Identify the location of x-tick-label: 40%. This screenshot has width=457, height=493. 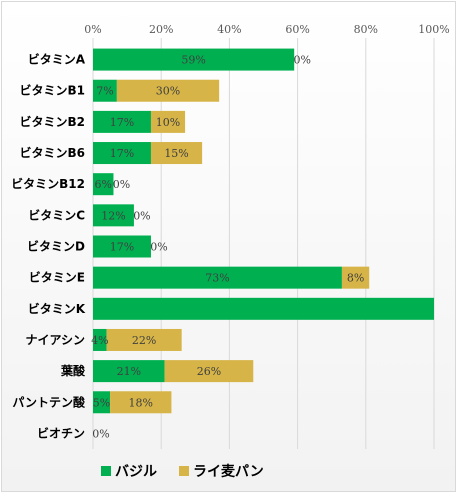
(229, 29).